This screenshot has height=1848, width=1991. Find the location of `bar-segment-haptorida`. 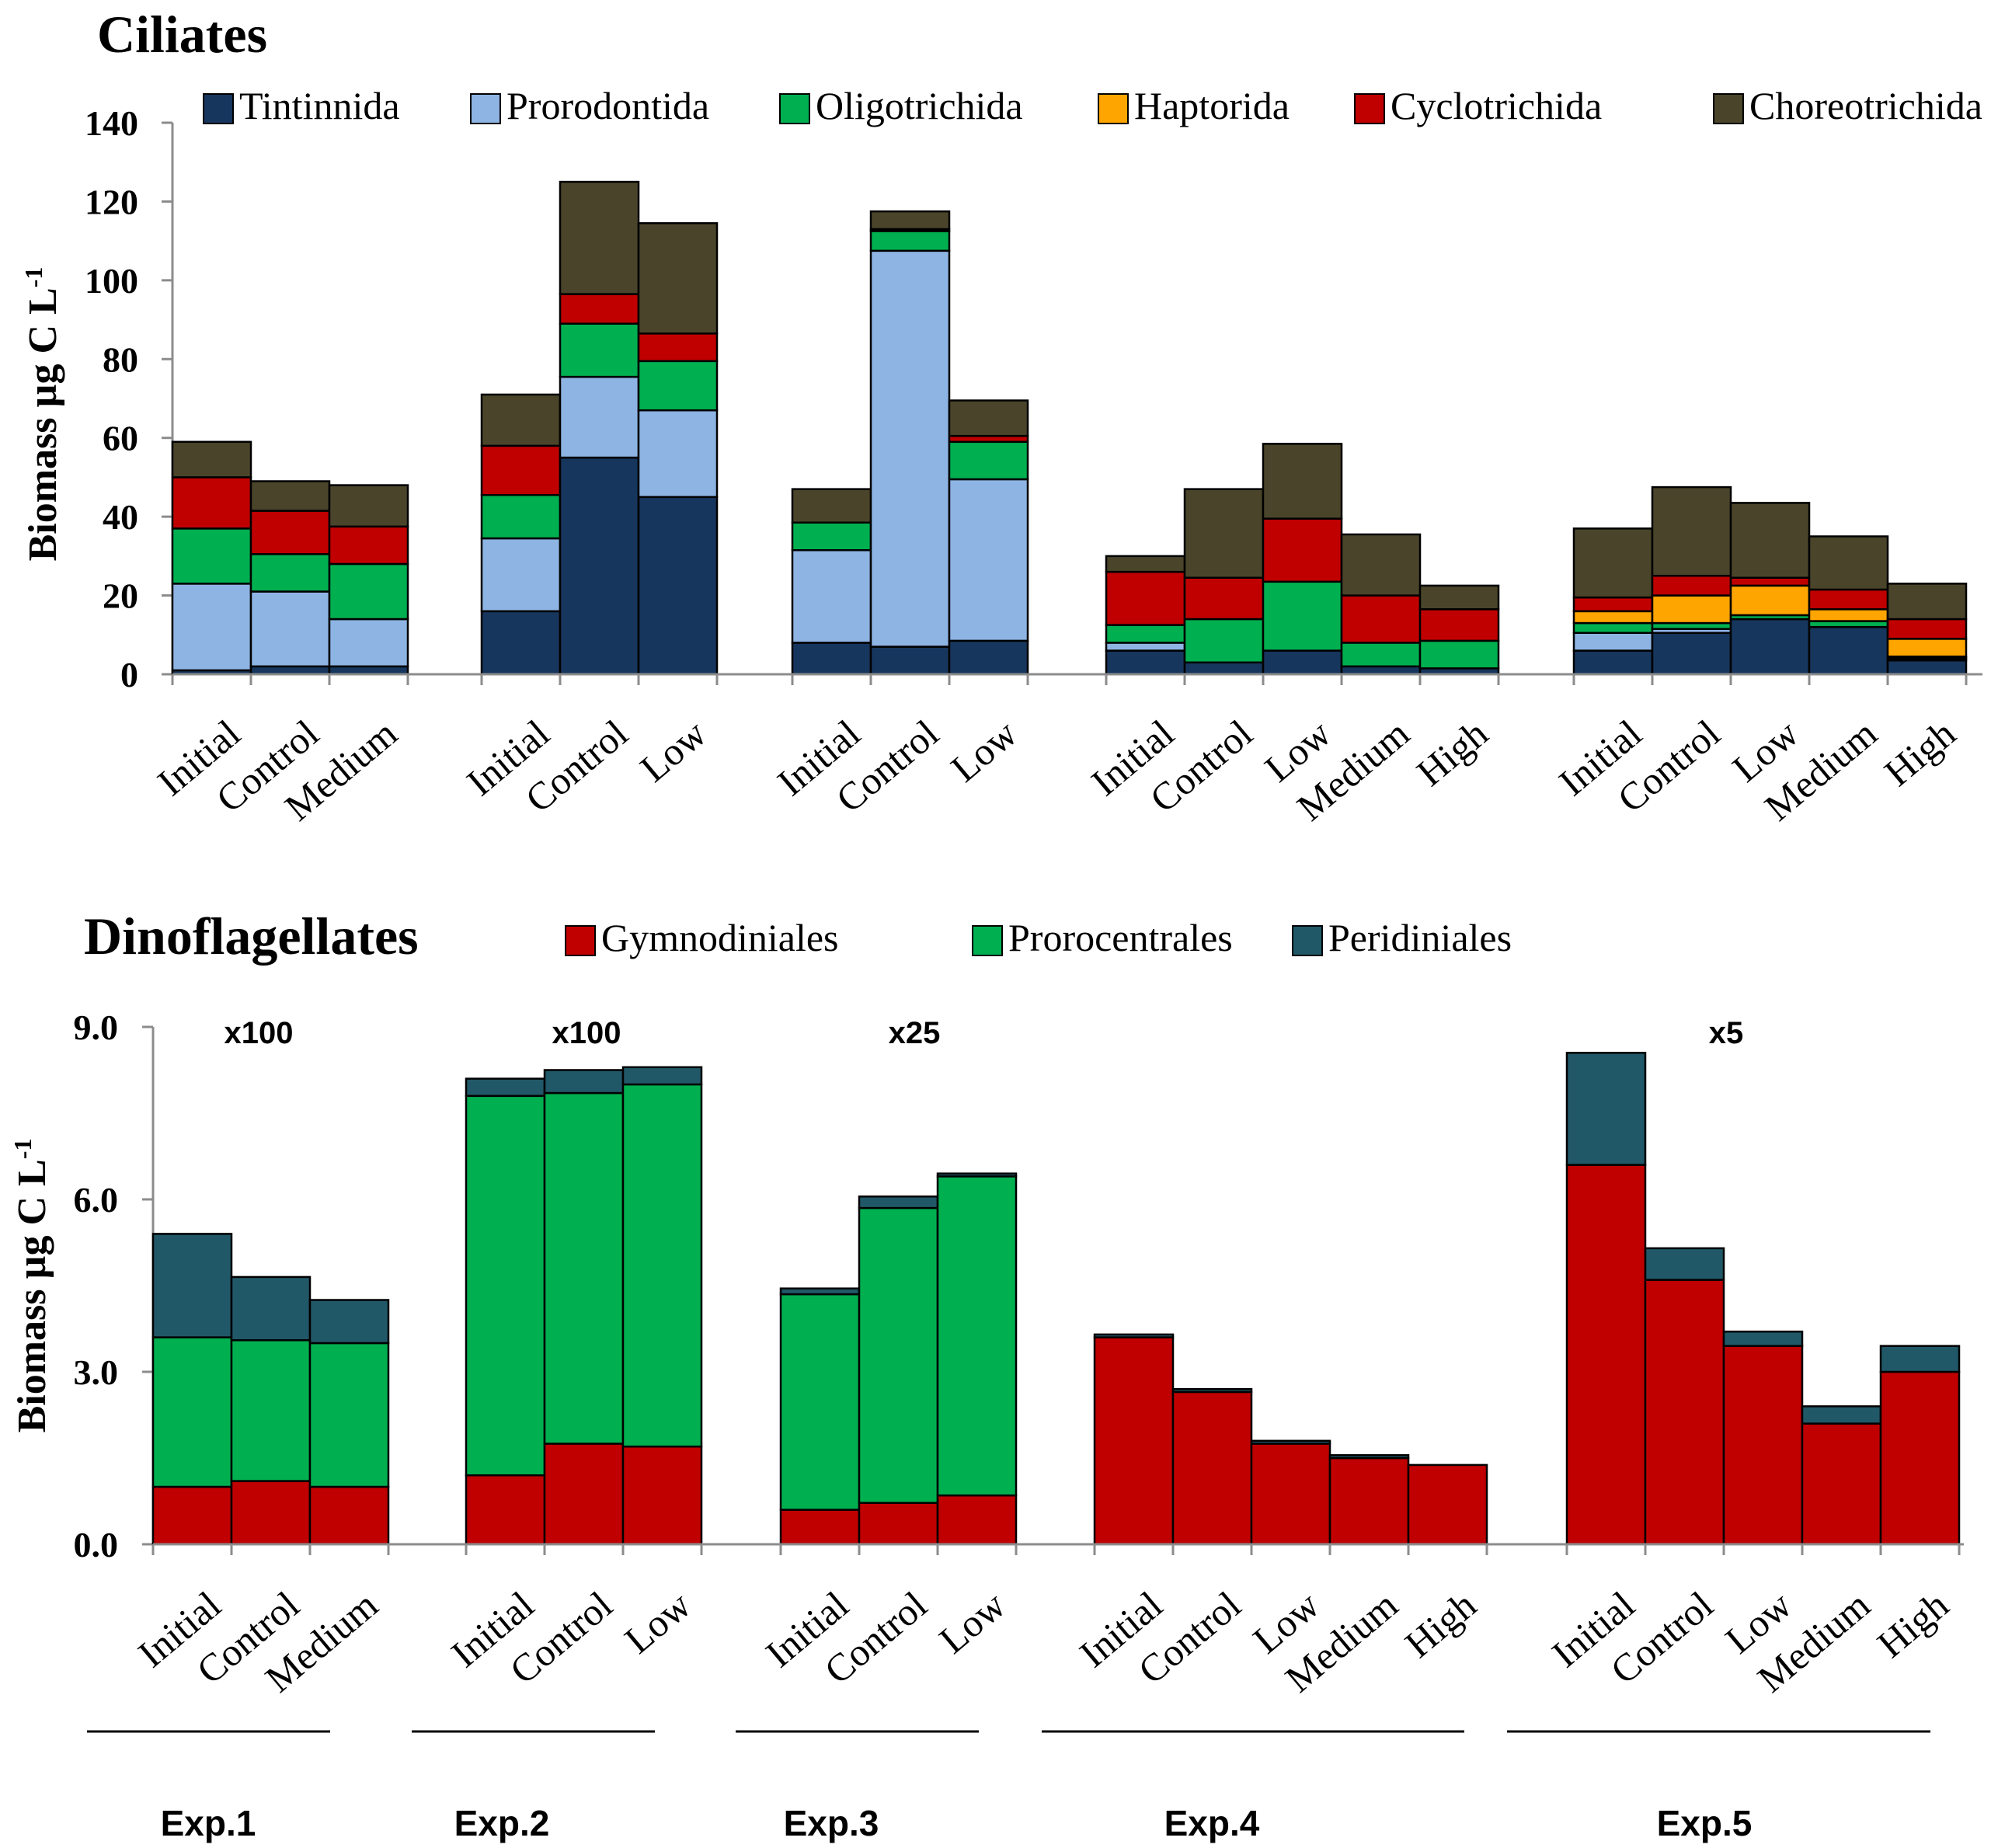

bar-segment-haptorida is located at coordinates (1770, 601).